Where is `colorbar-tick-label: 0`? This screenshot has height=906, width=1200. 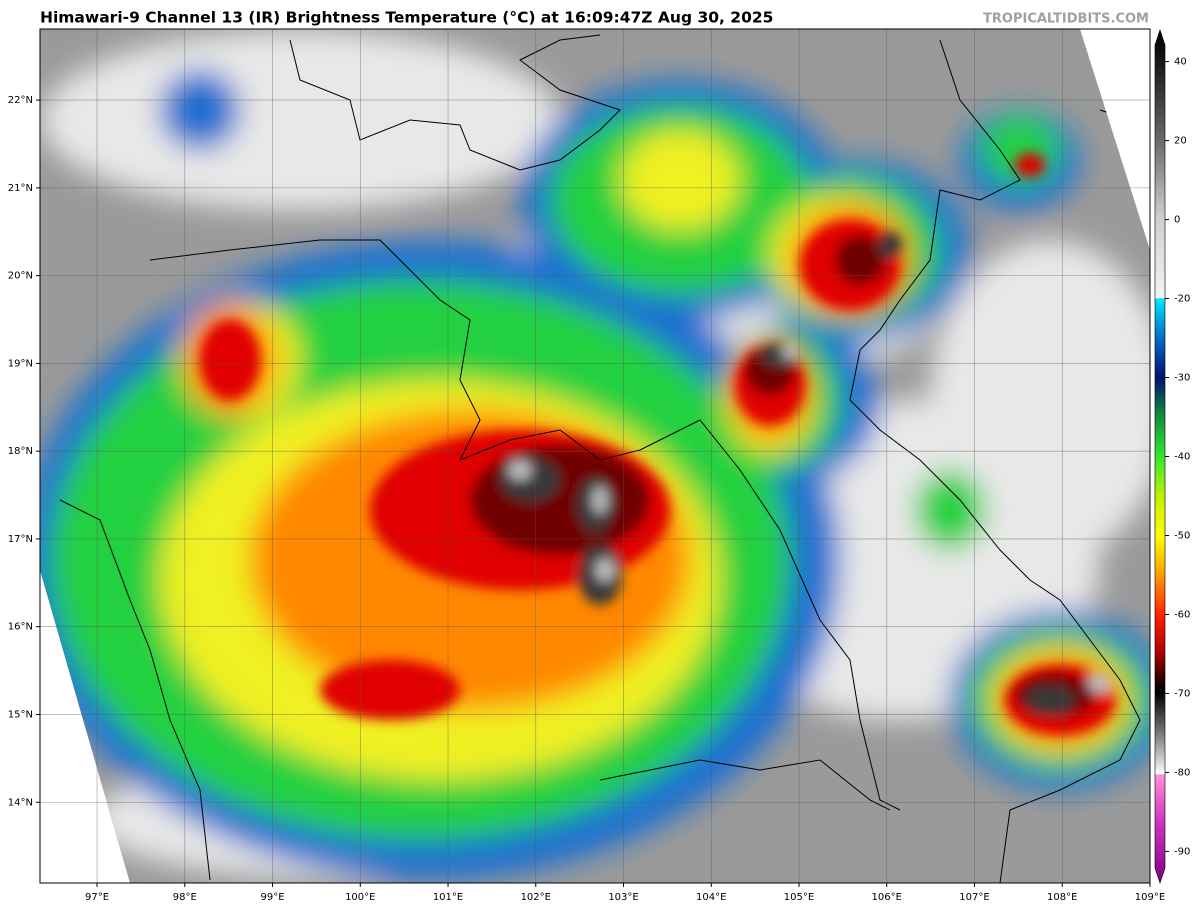
colorbar-tick-label: 0 is located at coordinates (1177, 220).